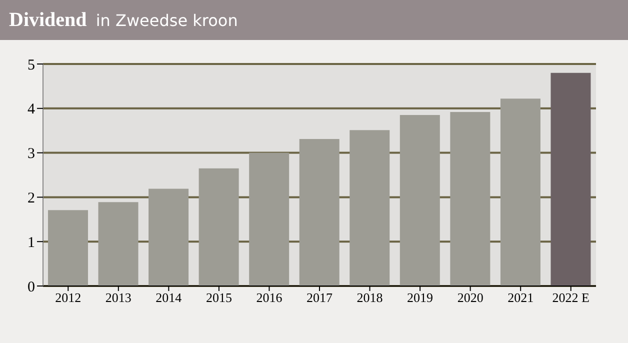 Image resolution: width=628 pixels, height=343 pixels. I want to click on y-tick-label: 0, so click(31, 287).